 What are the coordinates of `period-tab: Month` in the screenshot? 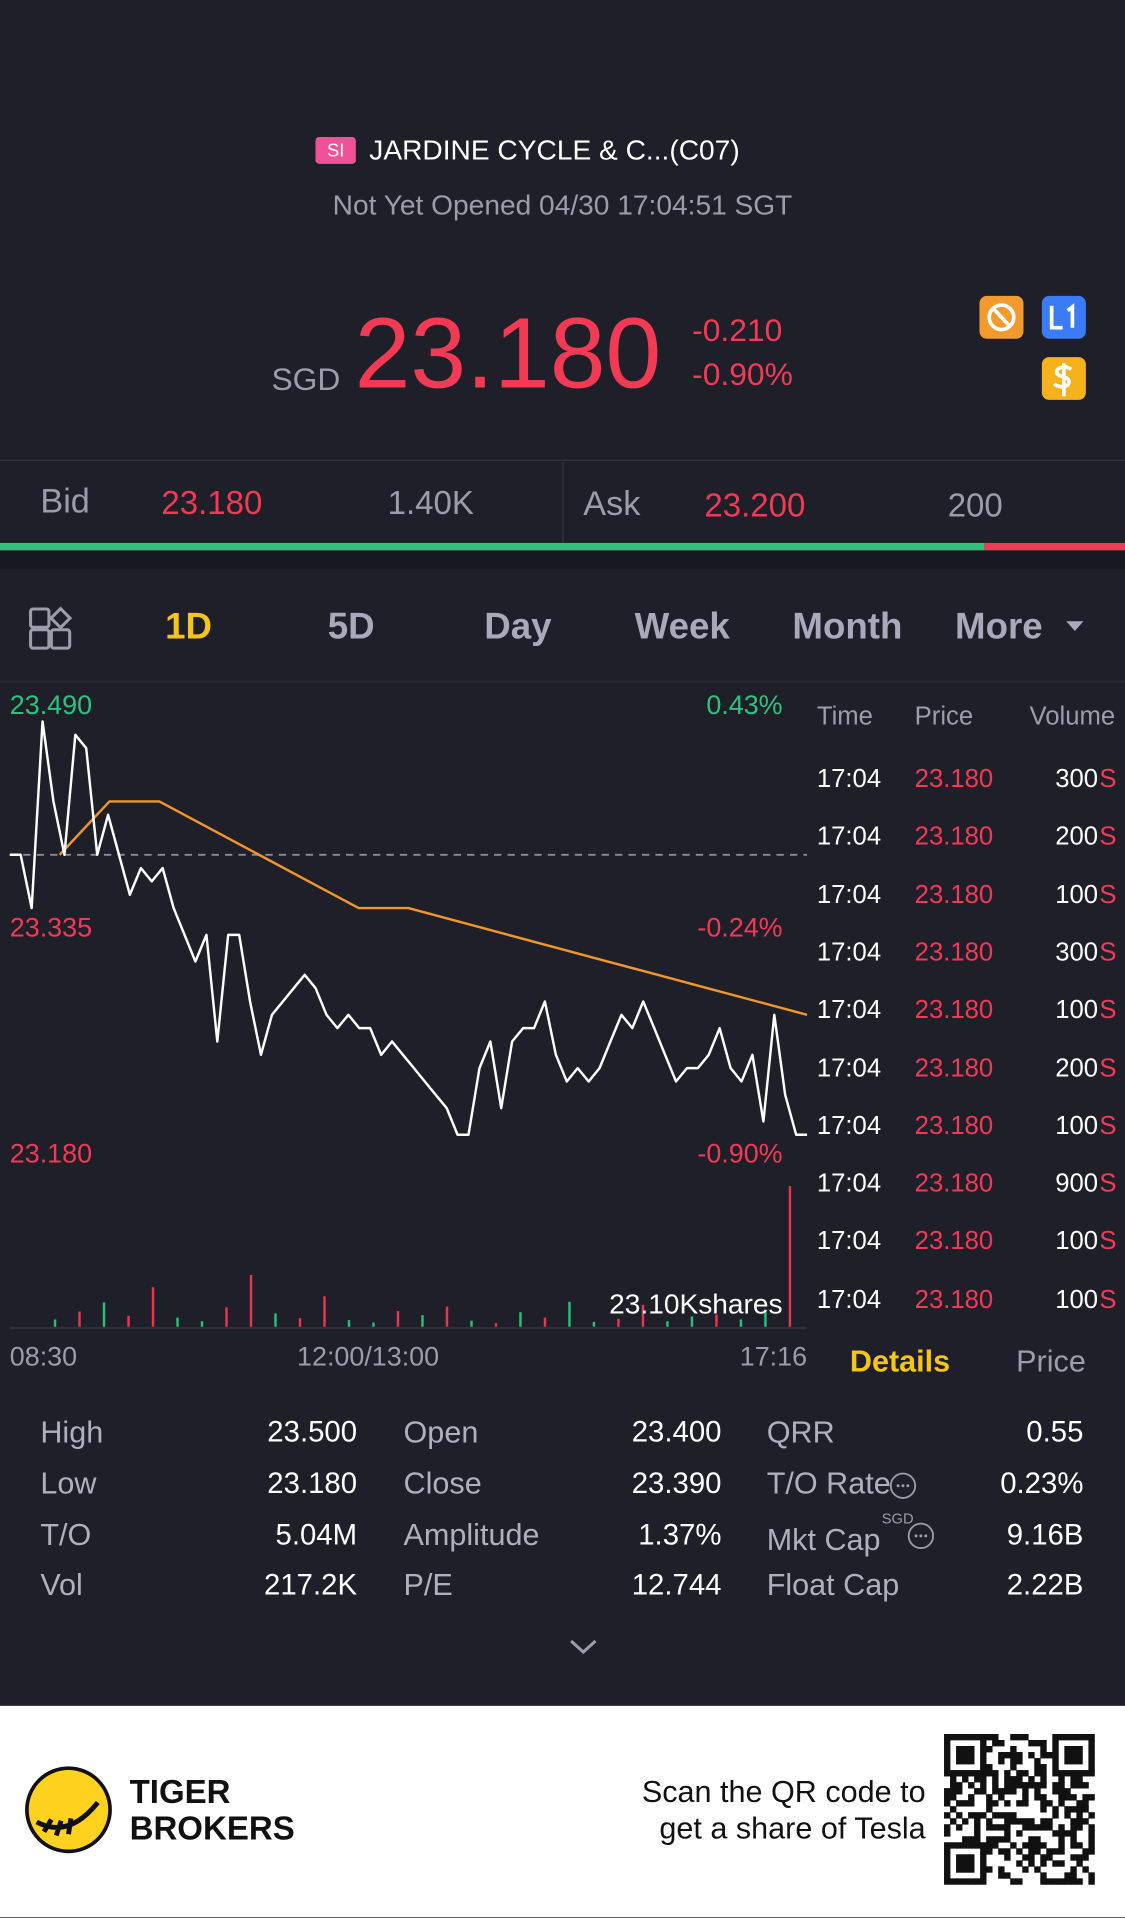 It's located at (847, 626).